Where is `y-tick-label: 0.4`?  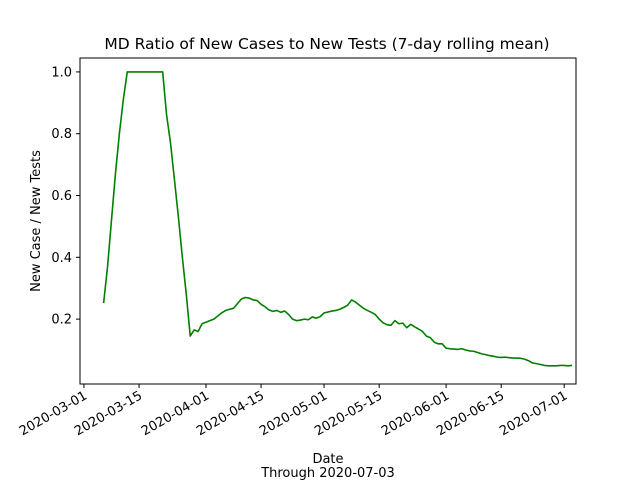 y-tick-label: 0.4 is located at coordinates (61, 258).